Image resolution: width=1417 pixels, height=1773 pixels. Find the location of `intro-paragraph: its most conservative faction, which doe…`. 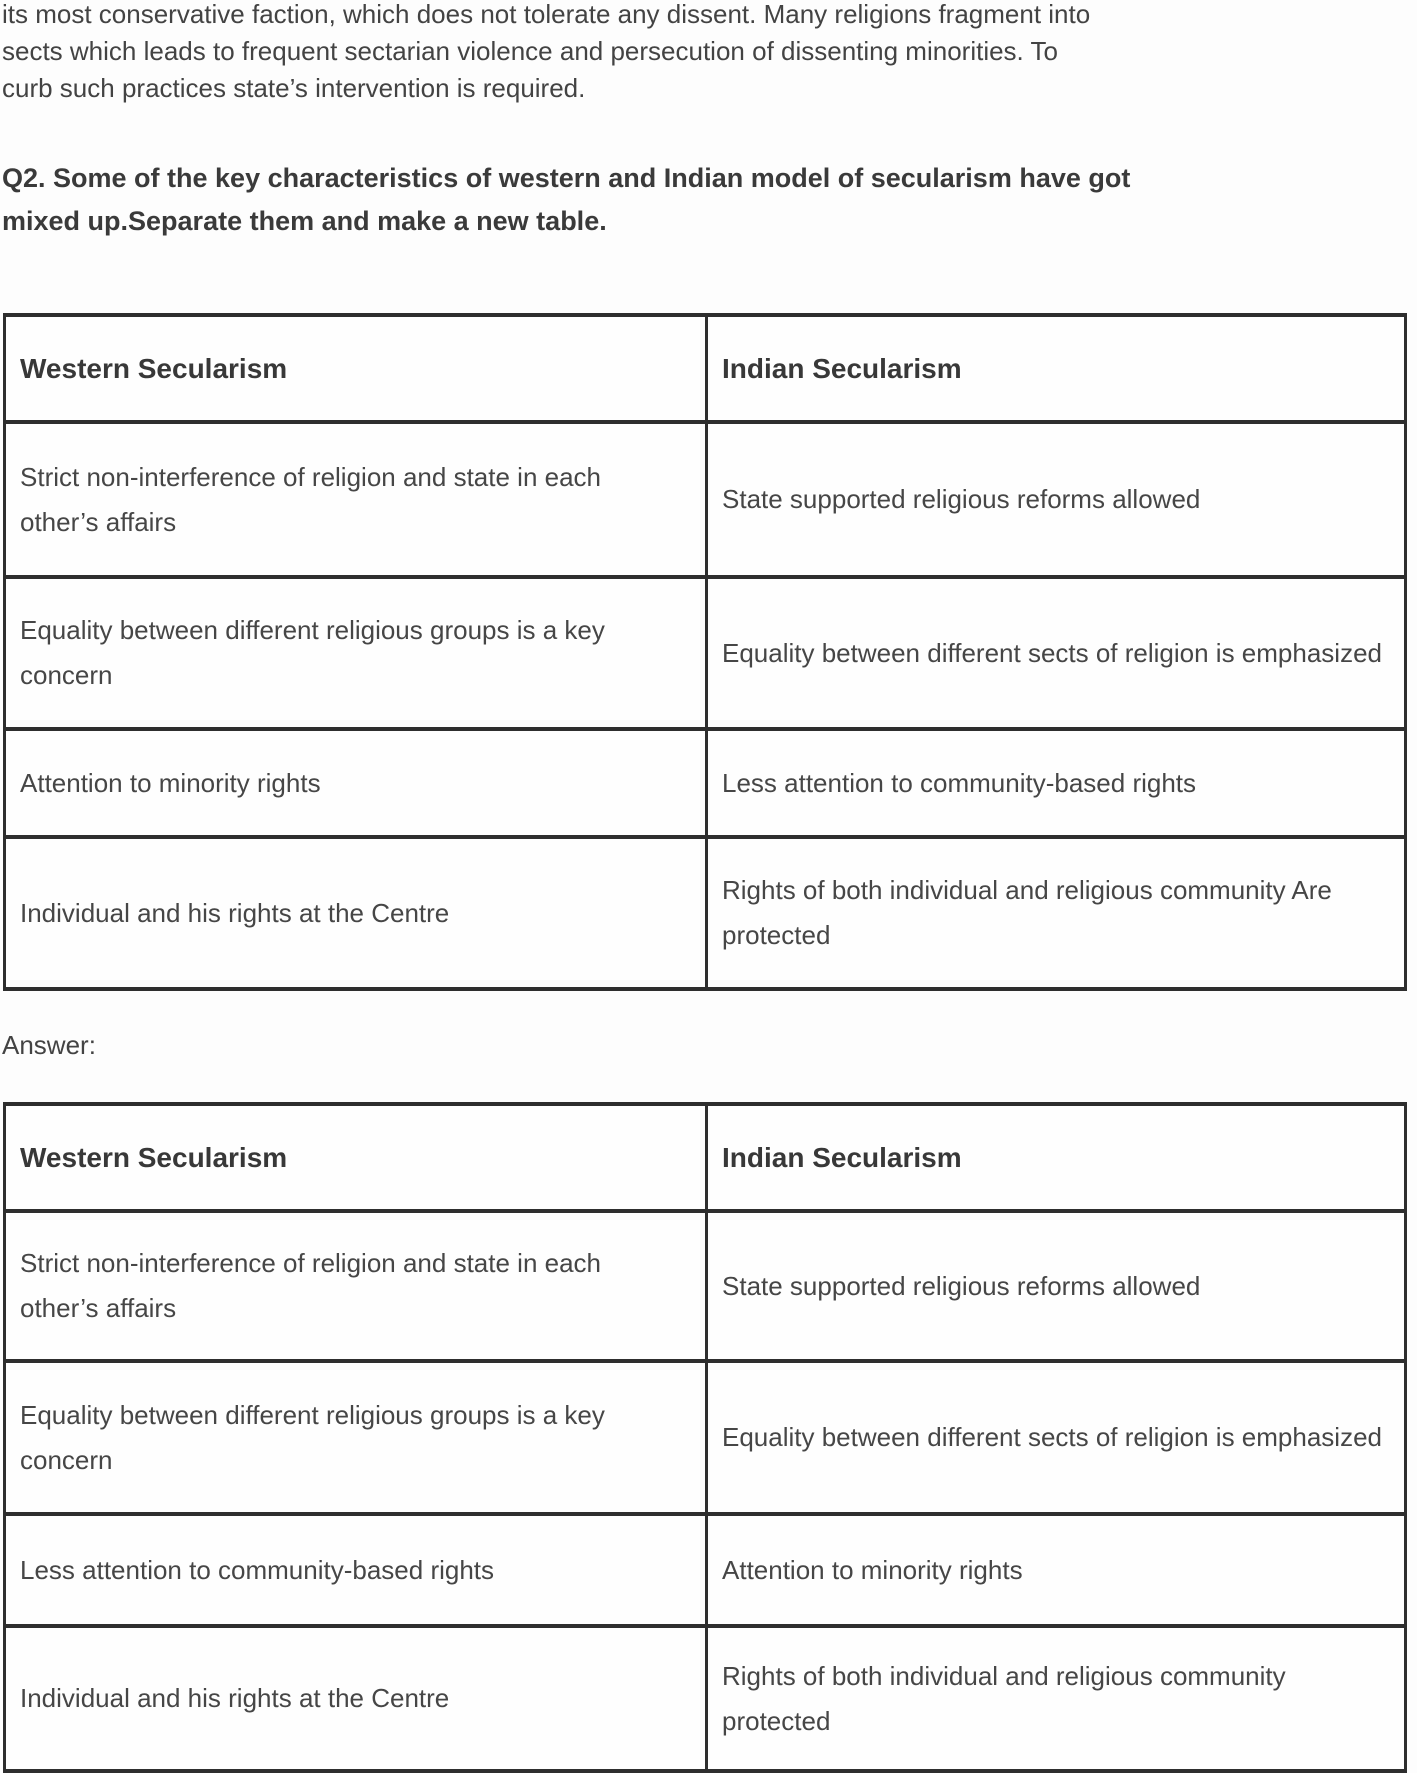

intro-paragraph: its most conservative faction, which doe… is located at coordinates (709, 53).